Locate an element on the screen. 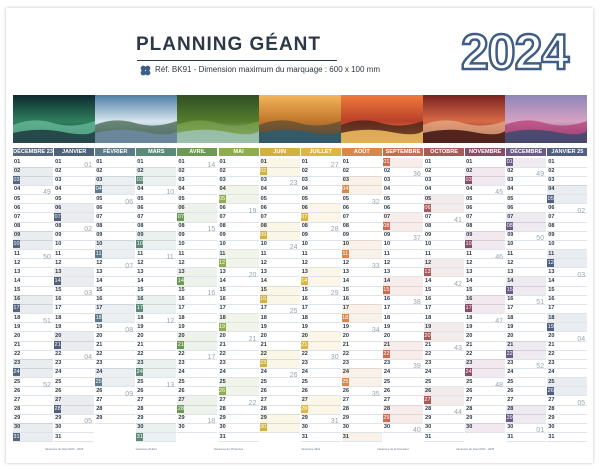 The image size is (600, 469). day-number: 26 is located at coordinates (140, 390).